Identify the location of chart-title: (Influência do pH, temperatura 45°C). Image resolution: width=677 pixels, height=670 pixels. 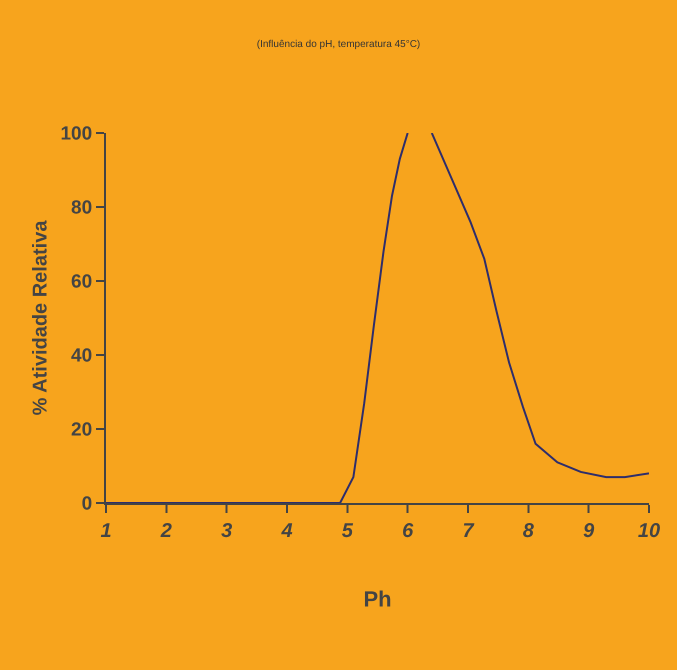
(338, 44).